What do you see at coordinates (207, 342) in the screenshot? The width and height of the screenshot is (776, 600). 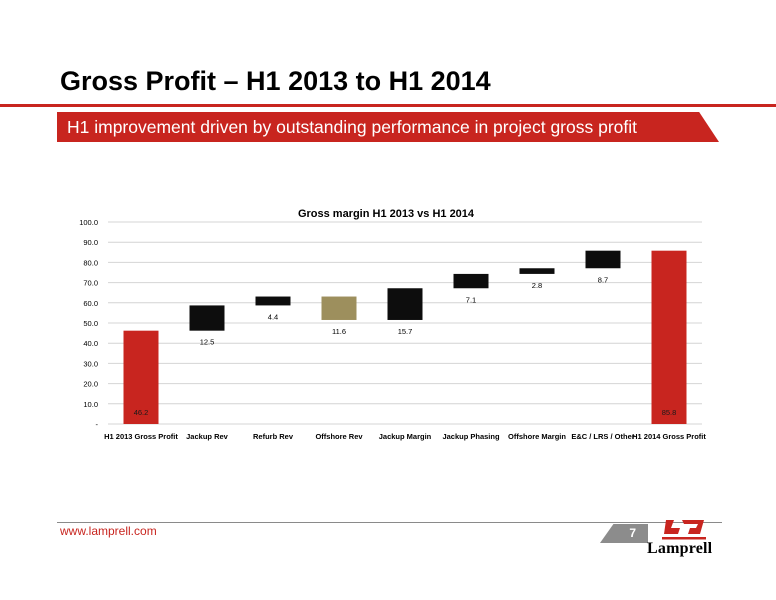 I see `data-label: 12.5` at bounding box center [207, 342].